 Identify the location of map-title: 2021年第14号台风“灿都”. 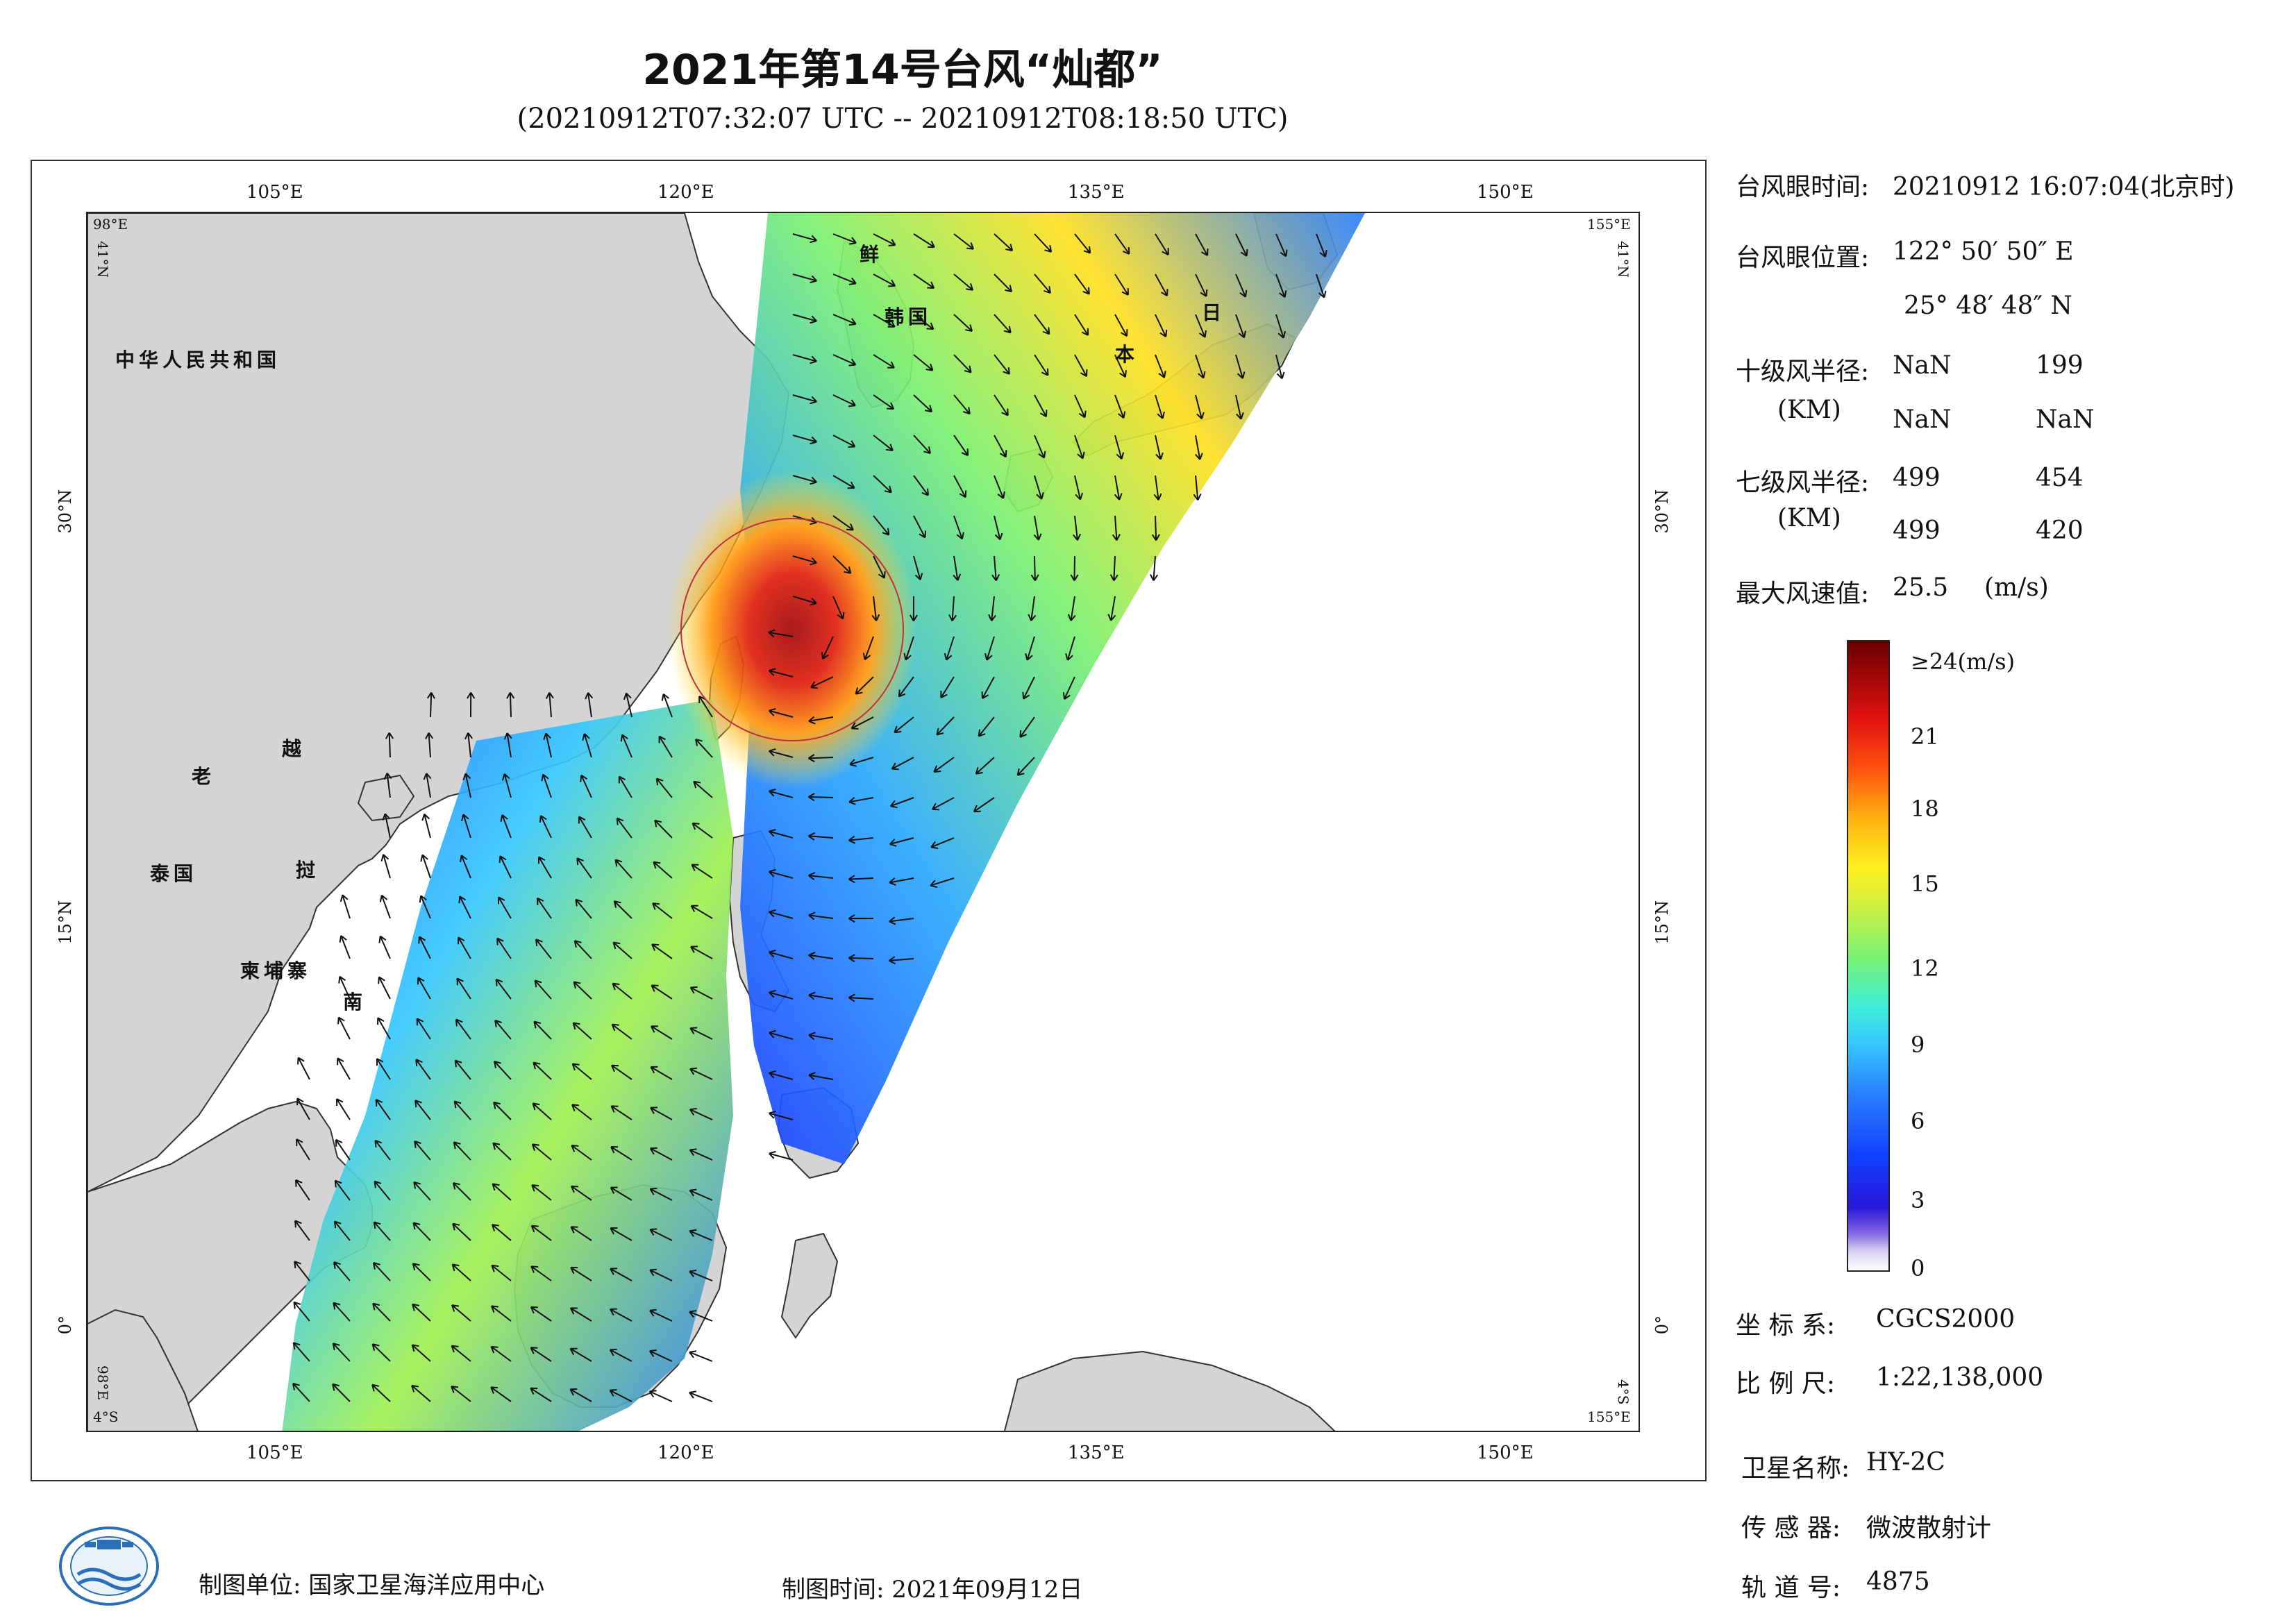
(902, 70).